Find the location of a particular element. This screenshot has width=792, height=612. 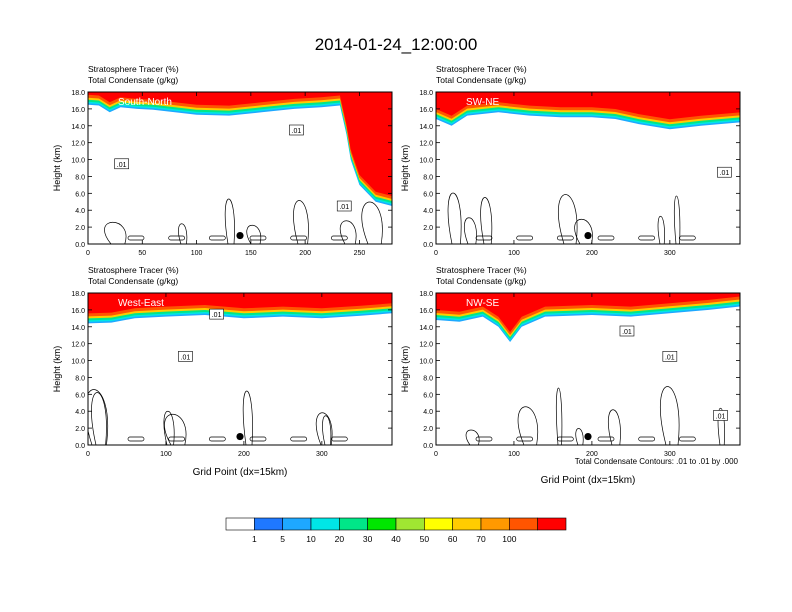

colorbar-label: 20 is located at coordinates (340, 539).